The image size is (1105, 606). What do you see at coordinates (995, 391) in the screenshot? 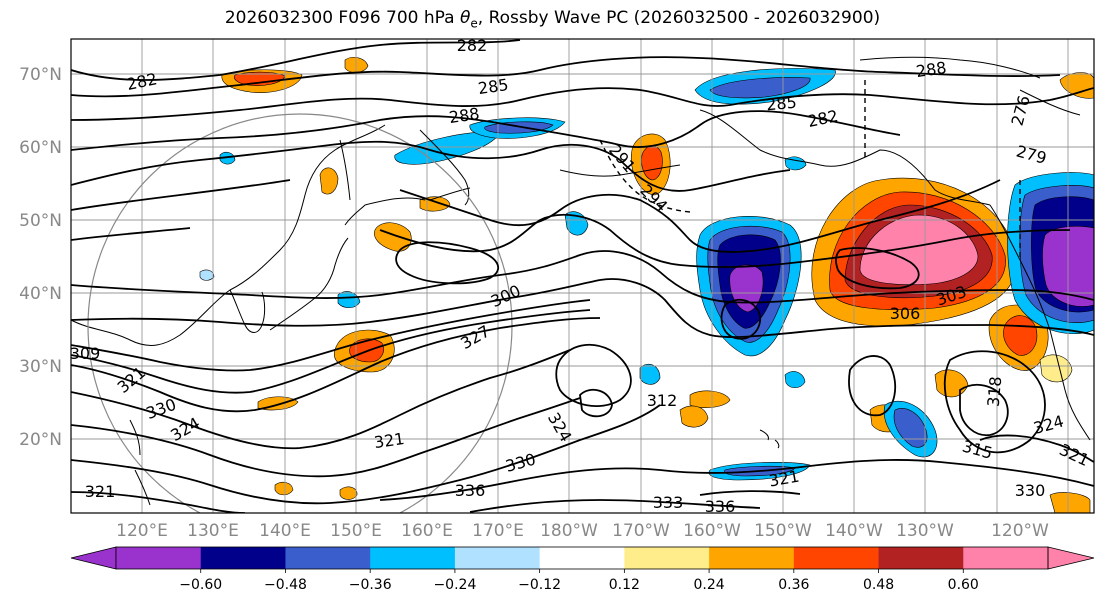
I see `contour-label: 318` at bounding box center [995, 391].